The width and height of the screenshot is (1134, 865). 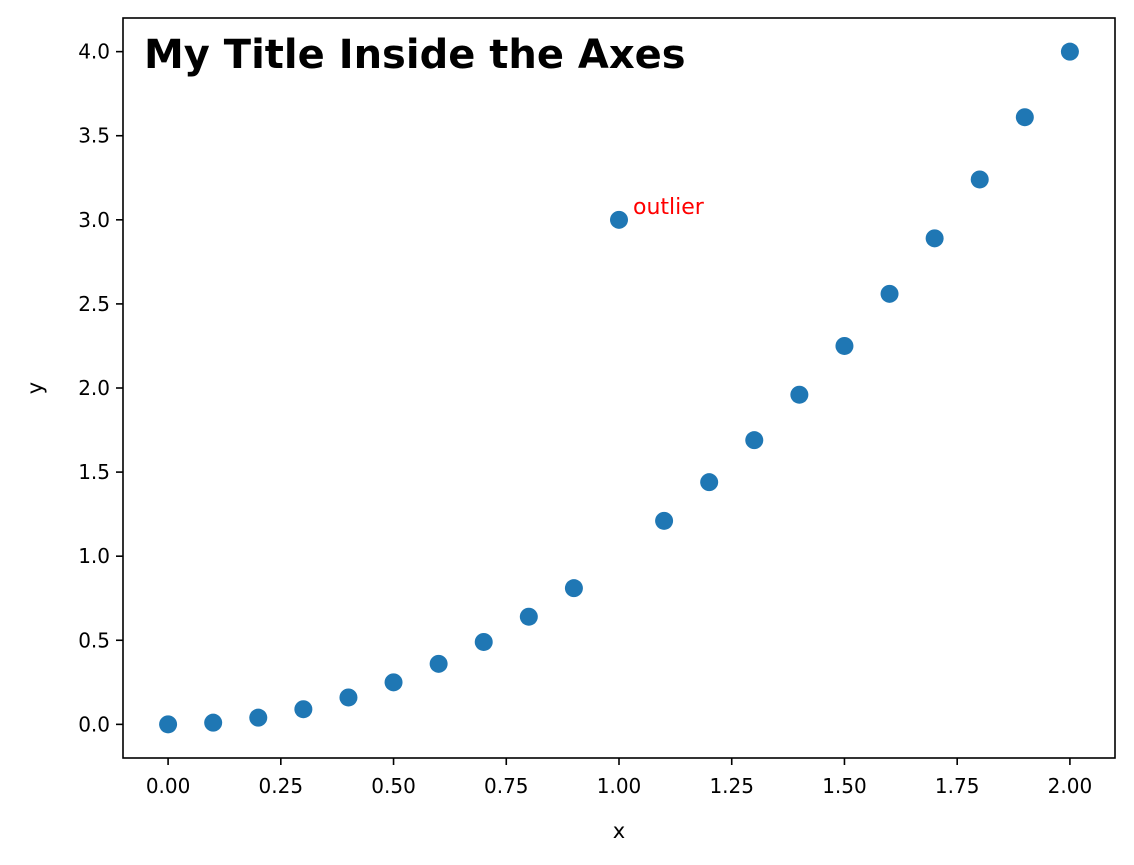 What do you see at coordinates (415, 55) in the screenshot?
I see `chart-title: My Title Inside the Axes` at bounding box center [415, 55].